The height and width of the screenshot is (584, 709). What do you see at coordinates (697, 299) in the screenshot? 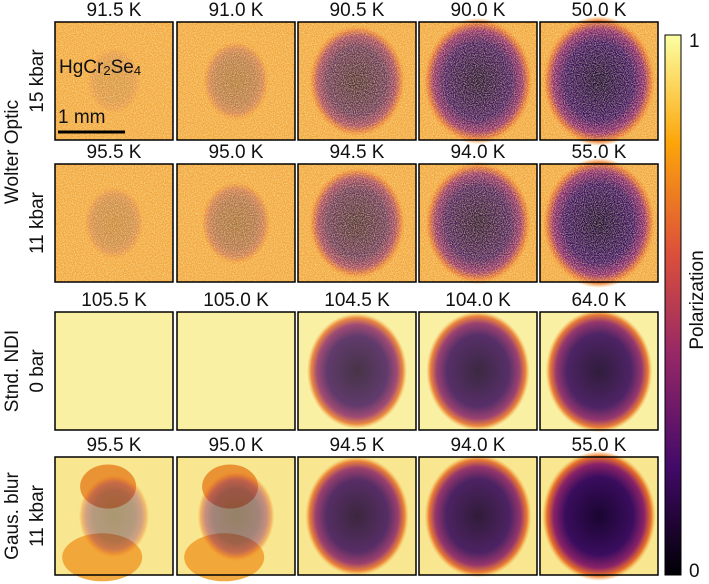
I see `colorbar-label: Polarization` at bounding box center [697, 299].